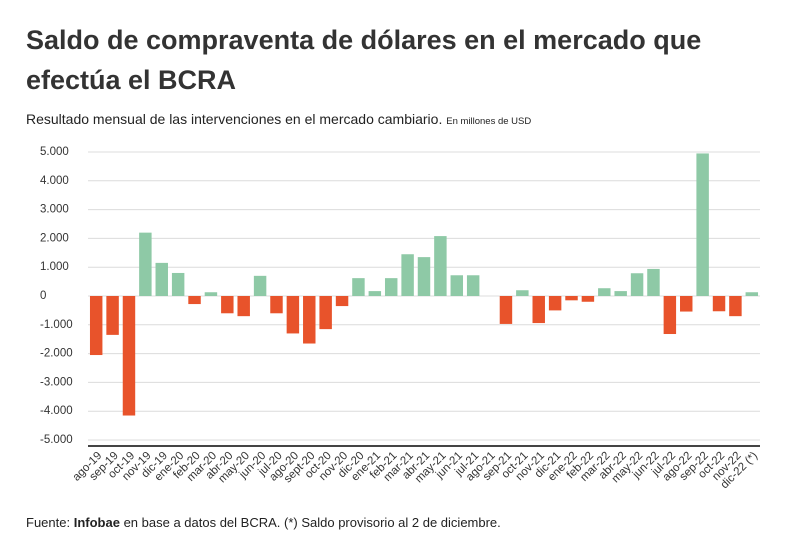  Describe the element at coordinates (96, 522) in the screenshot. I see `source-name: Infobae` at that location.